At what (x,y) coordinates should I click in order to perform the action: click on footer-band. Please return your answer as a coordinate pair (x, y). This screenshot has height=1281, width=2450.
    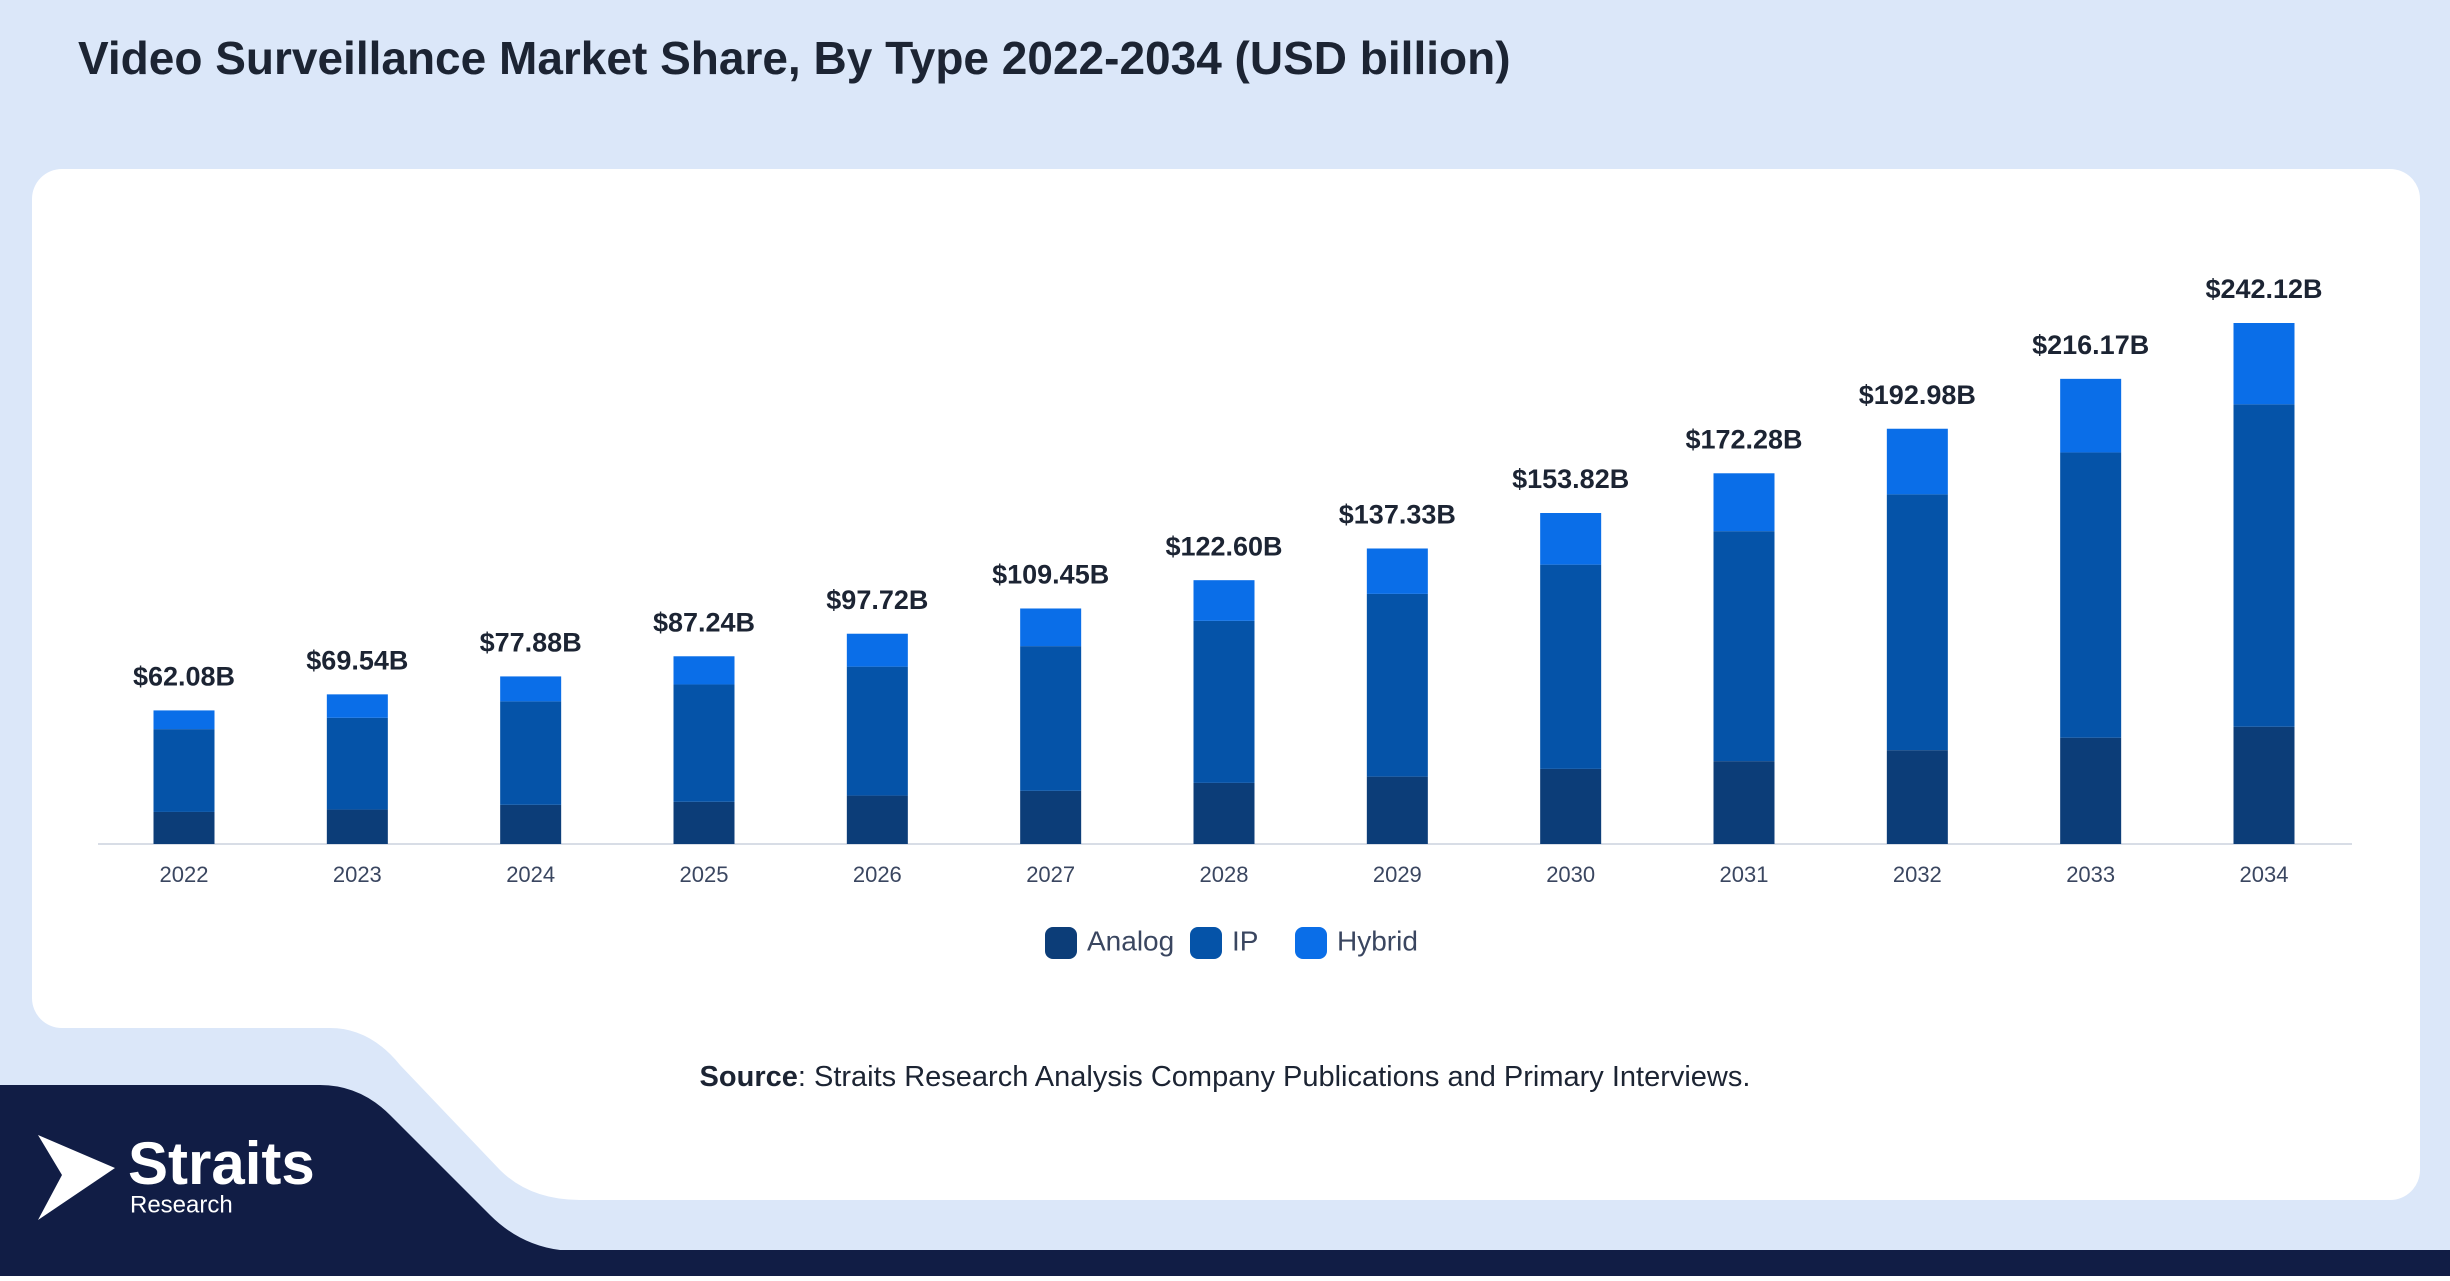
    Looking at the image, I should click on (1225, 1180).